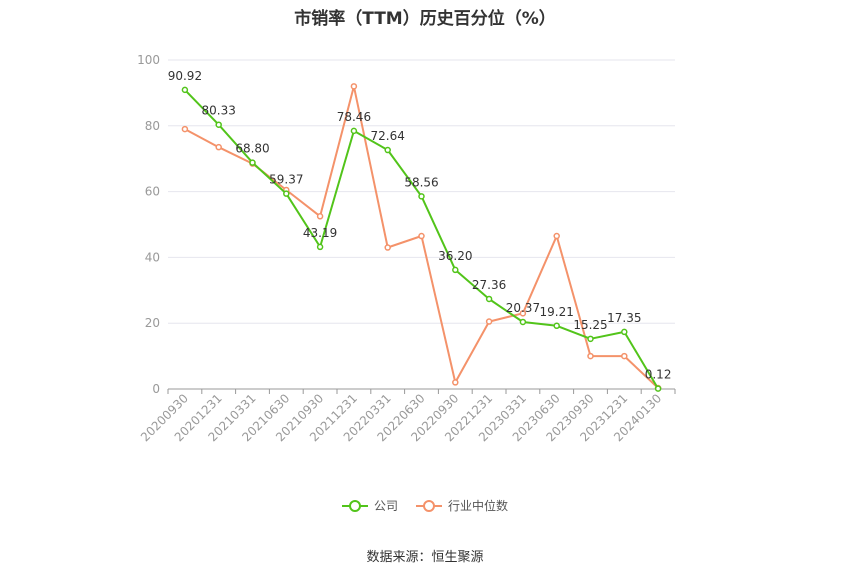  Describe the element at coordinates (354, 506) in the screenshot. I see `legend-swatch-company` at that location.